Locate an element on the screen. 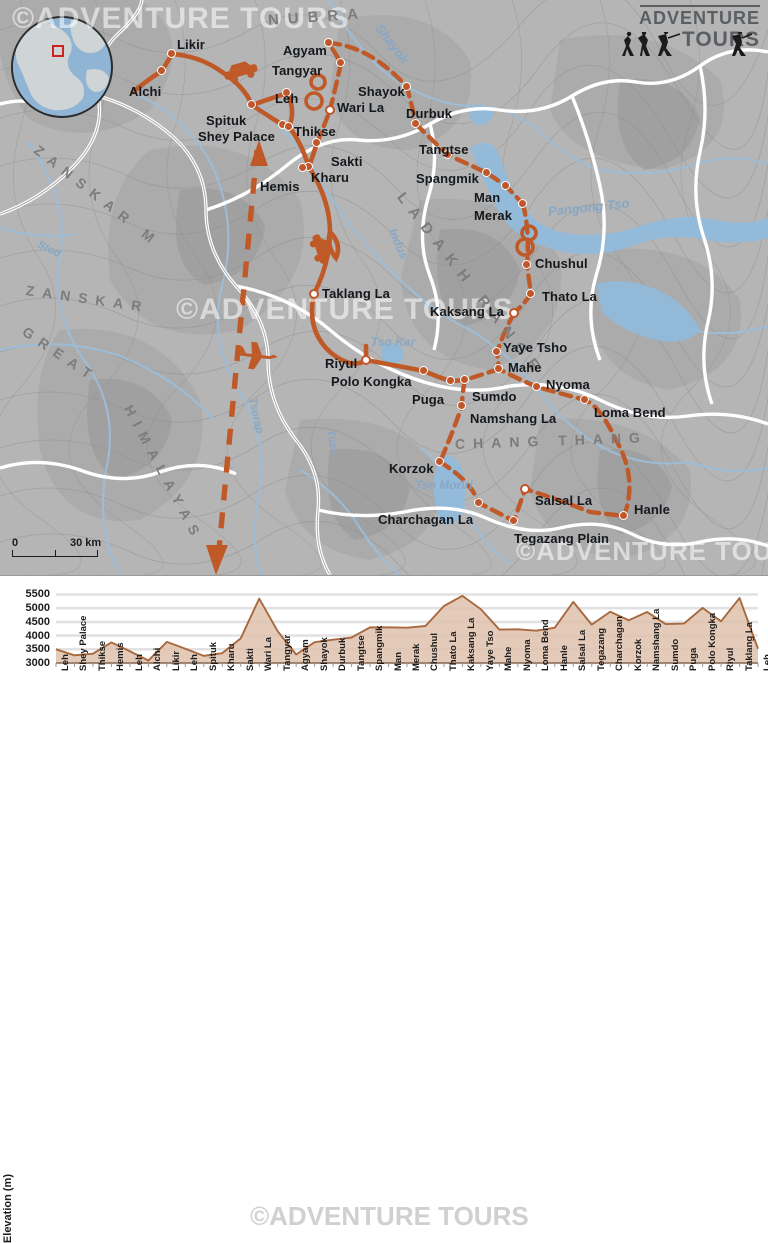 The image size is (768, 1243). chart-x-tick: Merak is located at coordinates (416, 657).